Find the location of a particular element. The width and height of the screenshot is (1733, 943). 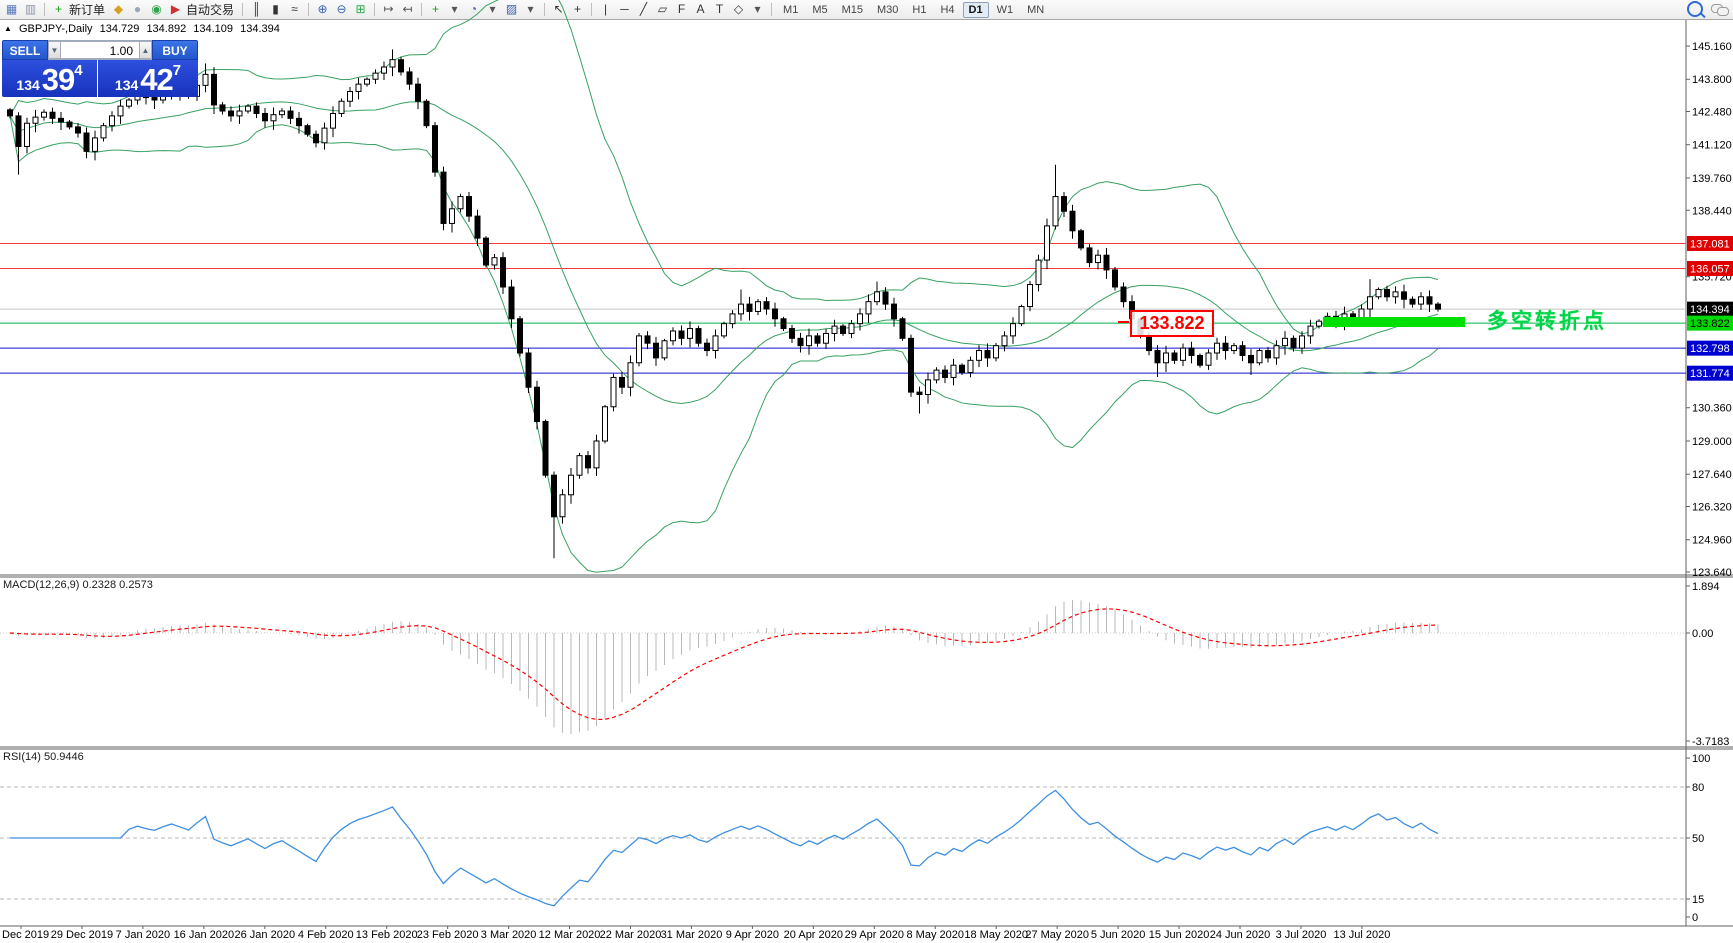

date-label: 20 Apr 2020 is located at coordinates (813, 935).